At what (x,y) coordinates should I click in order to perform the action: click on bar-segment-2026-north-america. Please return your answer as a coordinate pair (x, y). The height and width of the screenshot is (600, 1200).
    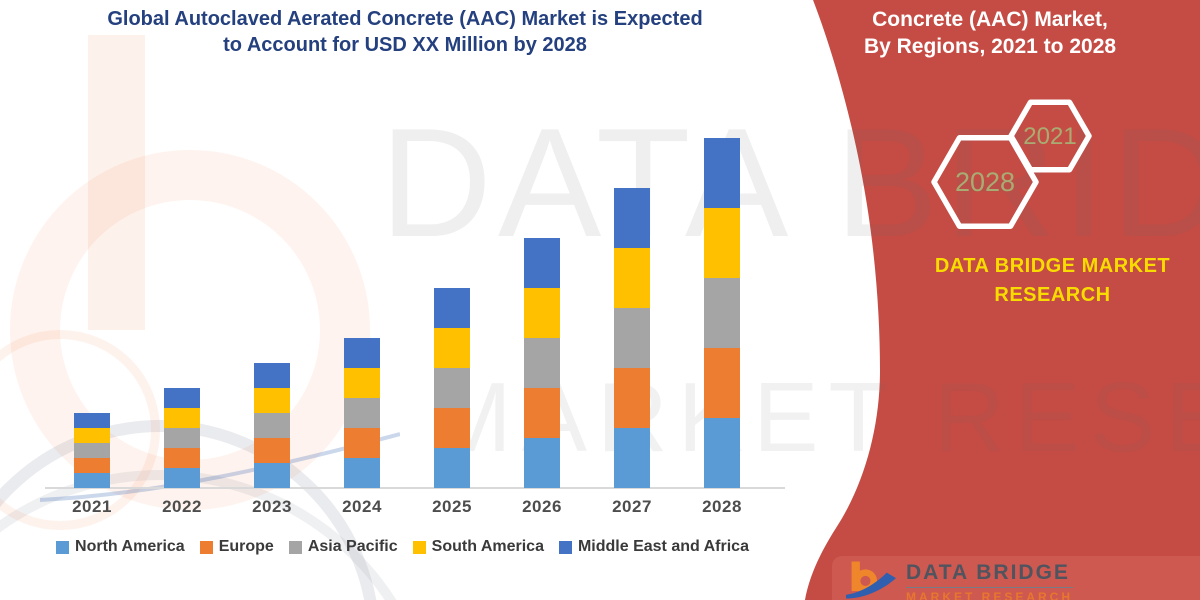
    Looking at the image, I should click on (542, 463).